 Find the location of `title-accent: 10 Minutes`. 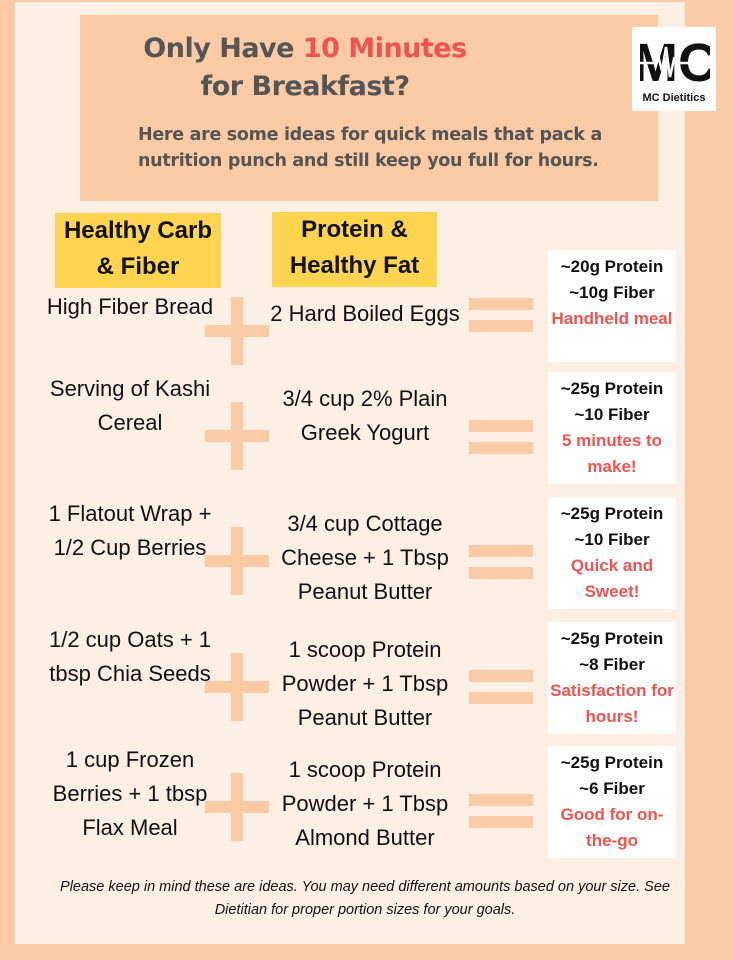

title-accent: 10 Minutes is located at coordinates (384, 48).